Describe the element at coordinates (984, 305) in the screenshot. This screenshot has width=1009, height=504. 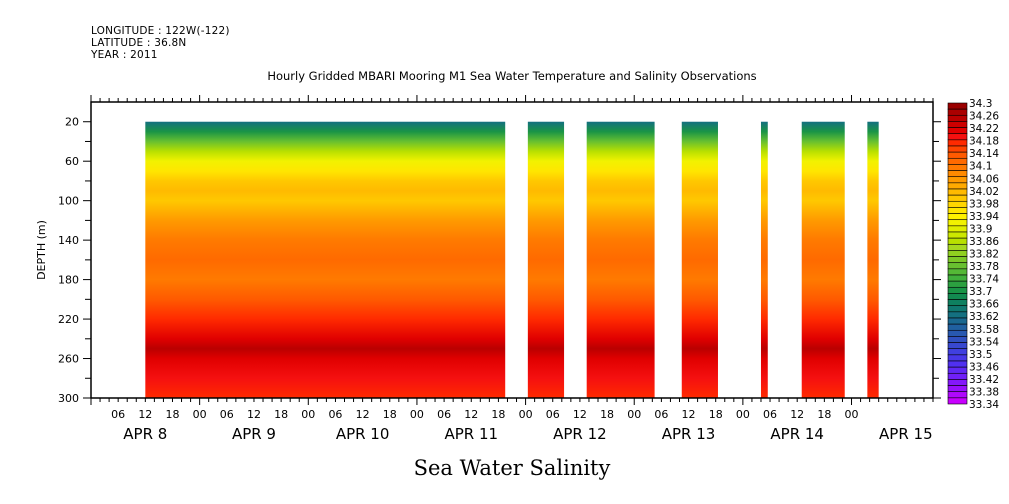
I see `colorbar-label: 33.66` at that location.